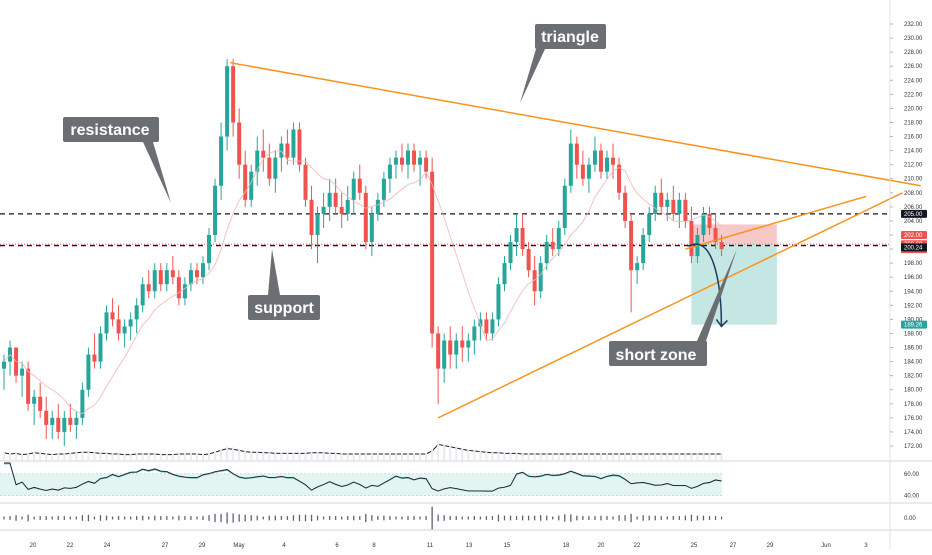 The height and width of the screenshot is (555, 932). I want to click on price-tag: 189.26, so click(914, 324).